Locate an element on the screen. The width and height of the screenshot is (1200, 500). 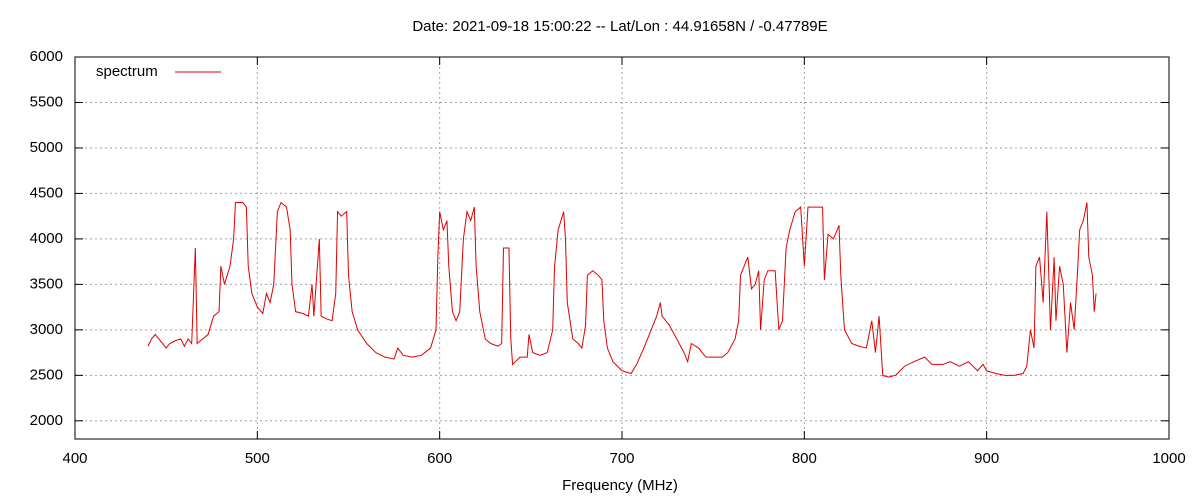
y-tick-label: 4000 is located at coordinates (46, 238).